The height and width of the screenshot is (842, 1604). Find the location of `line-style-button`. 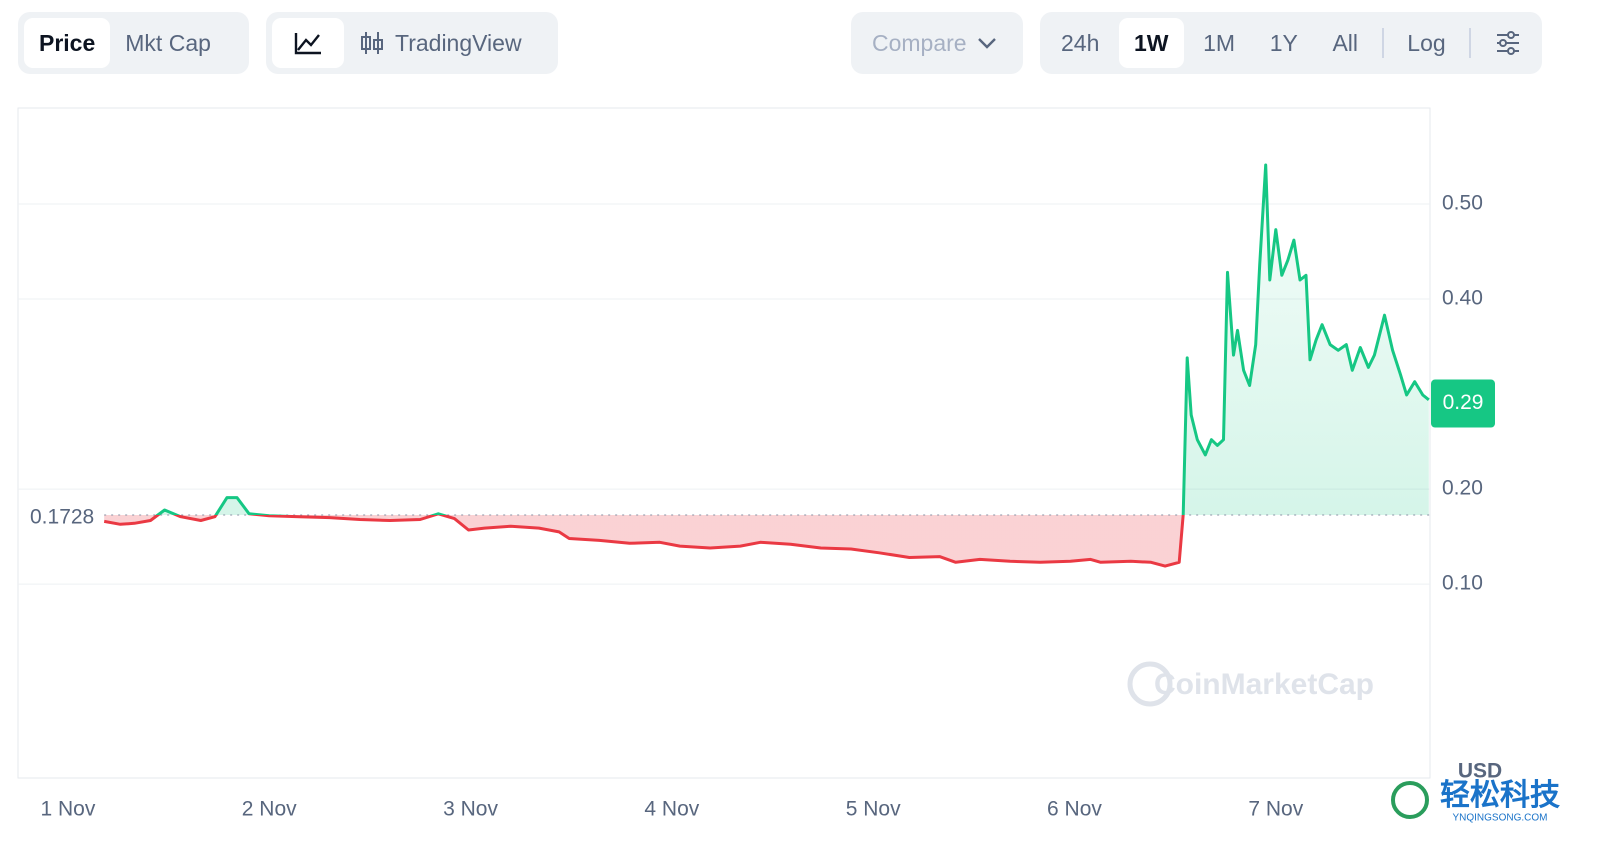

line-style-button is located at coordinates (308, 43).